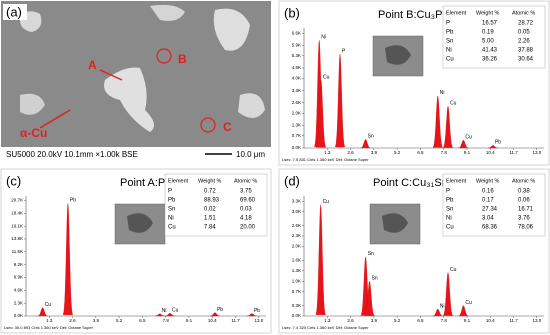 The height and width of the screenshot is (335, 550). What do you see at coordinates (448, 24) in the screenshot?
I see `table-cell: P` at bounding box center [448, 24].